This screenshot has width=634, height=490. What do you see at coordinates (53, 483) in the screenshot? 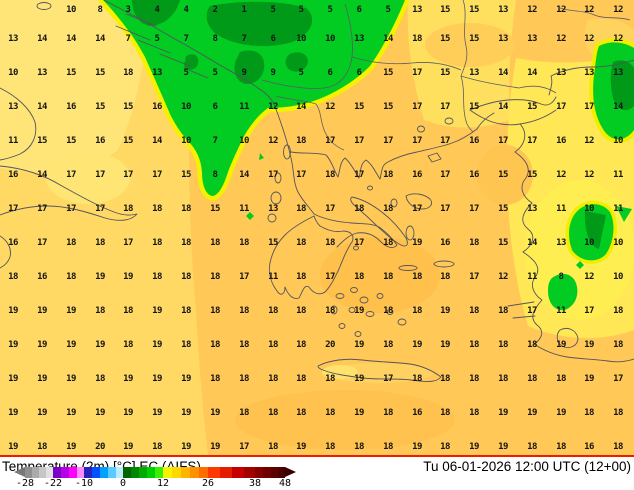
I see `scale-tick-label: -22` at bounding box center [53, 483].